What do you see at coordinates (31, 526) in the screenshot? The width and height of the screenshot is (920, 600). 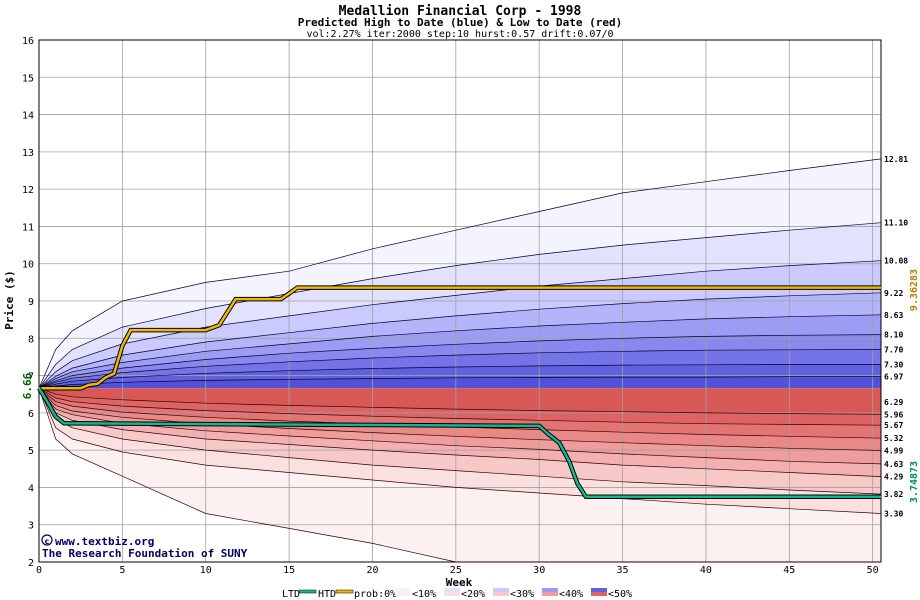 I see `y-tick-3: 3` at bounding box center [31, 526].